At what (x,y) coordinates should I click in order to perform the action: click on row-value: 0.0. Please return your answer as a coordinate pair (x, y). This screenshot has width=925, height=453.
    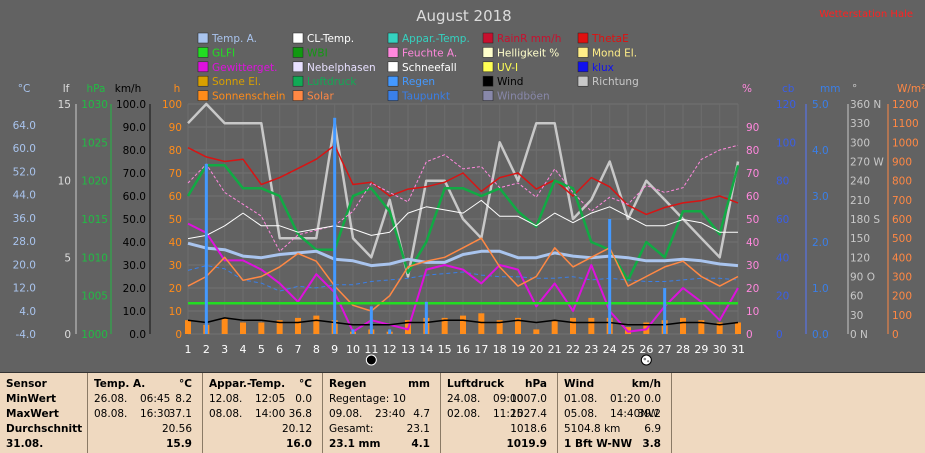
    Looking at the image, I should click on (652, 399).